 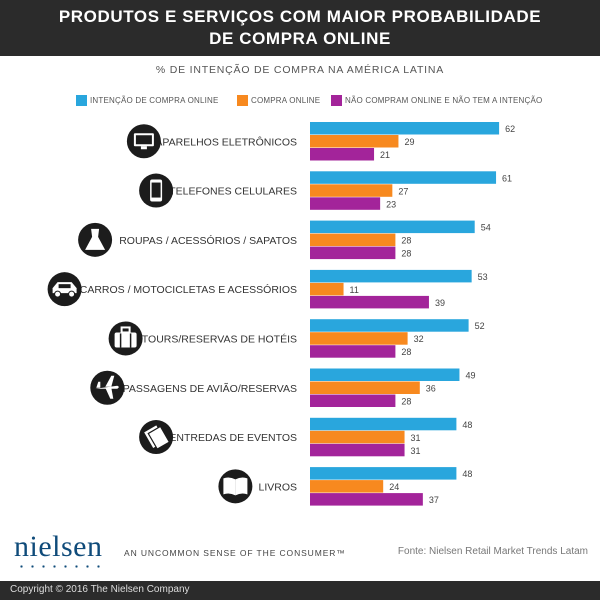 What do you see at coordinates (107, 387) in the screenshot?
I see `airplane-icon` at bounding box center [107, 387].